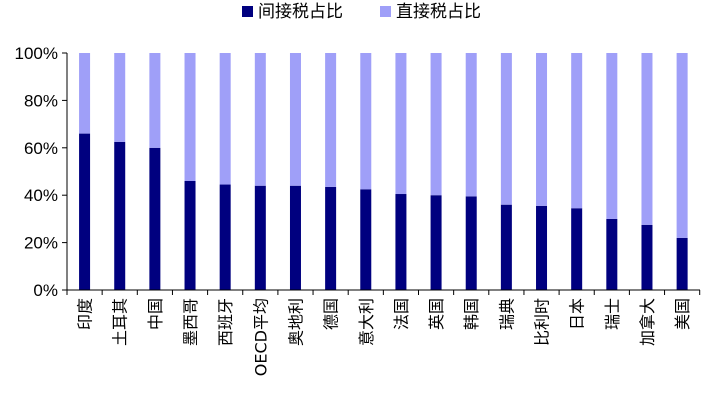  What do you see at coordinates (41, 172) in the screenshot?
I see `y-axis: 0% 20% 40% 60% 80% 100%` at bounding box center [41, 172].